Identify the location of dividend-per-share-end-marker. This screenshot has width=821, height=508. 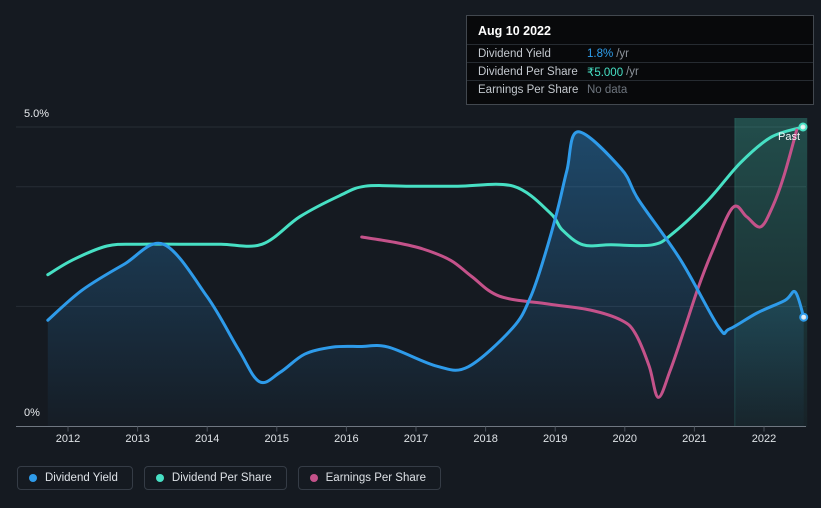
(803, 127).